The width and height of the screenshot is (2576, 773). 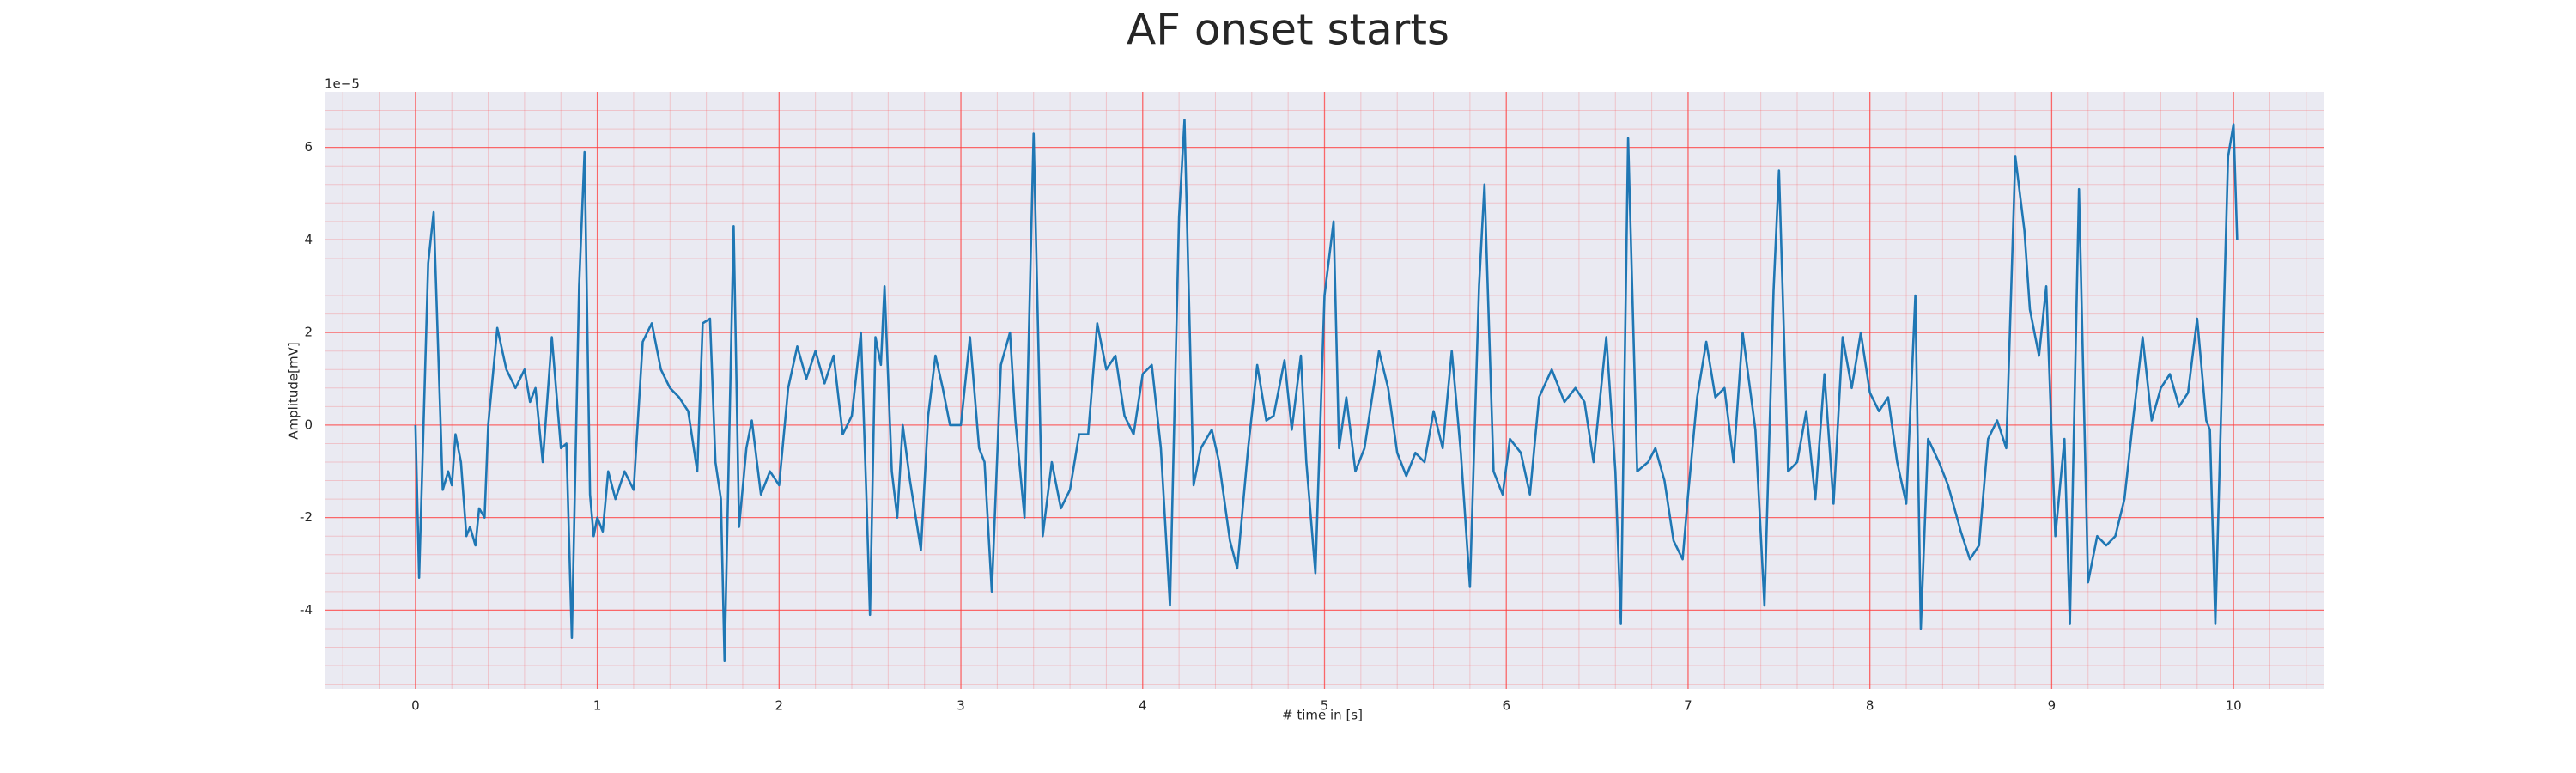 I want to click on y-tick-label: 2, so click(x=308, y=332).